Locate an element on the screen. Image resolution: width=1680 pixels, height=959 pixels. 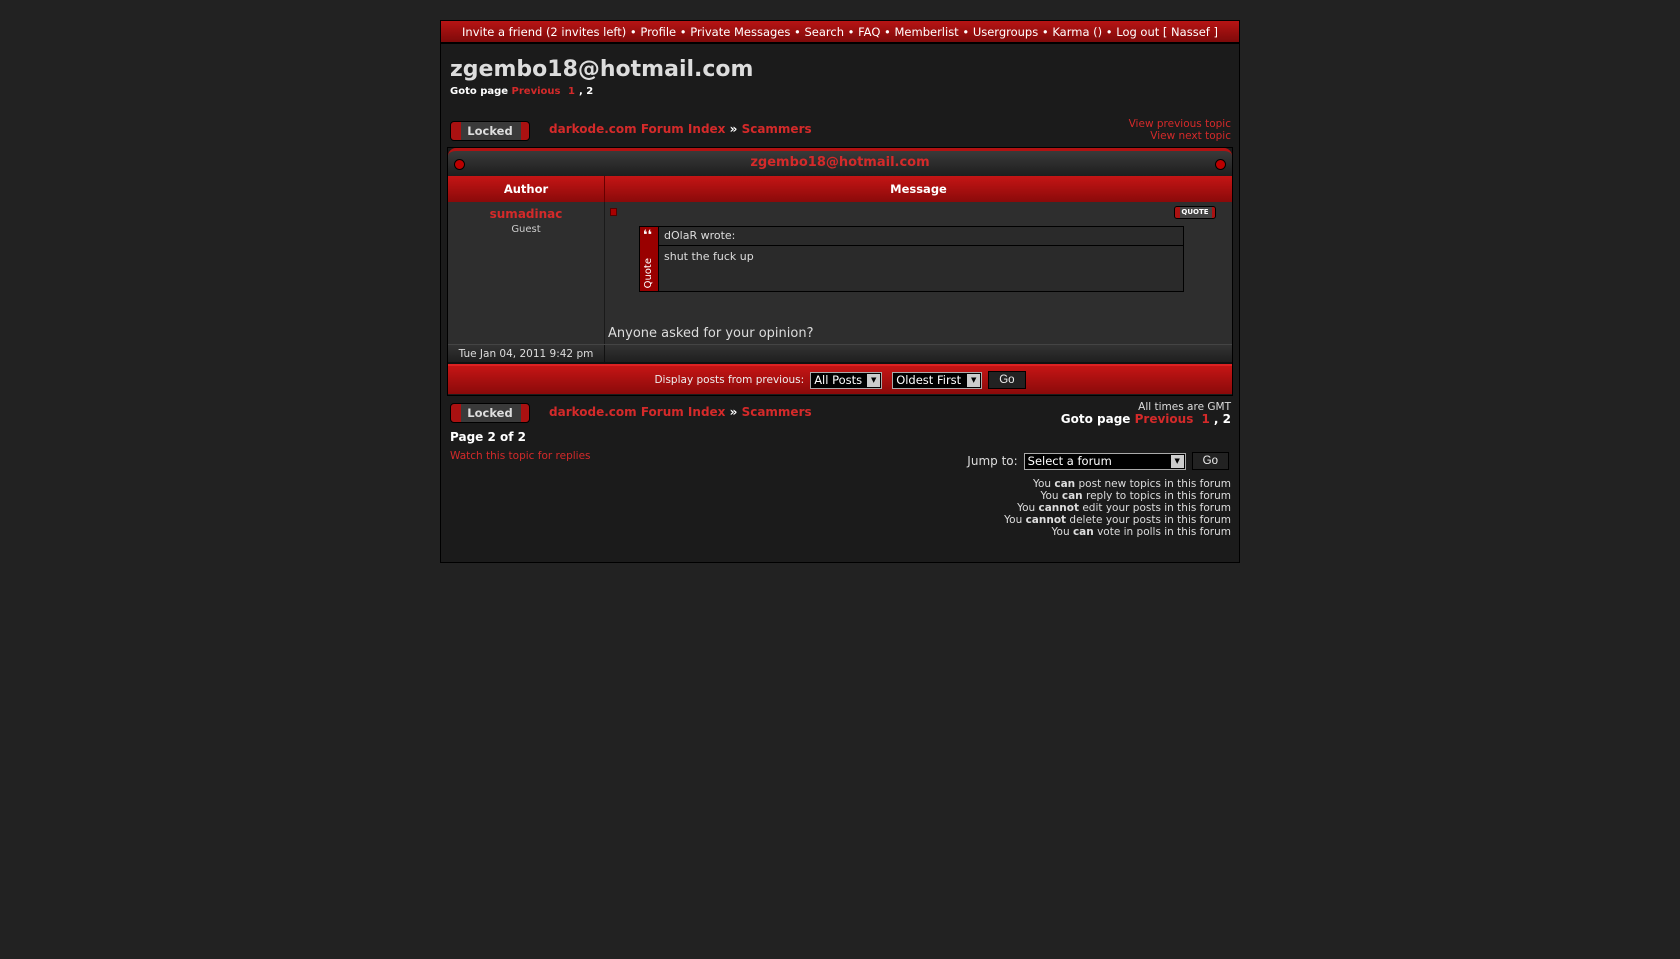
range-select: All Posts ▼ is located at coordinates (846, 380).